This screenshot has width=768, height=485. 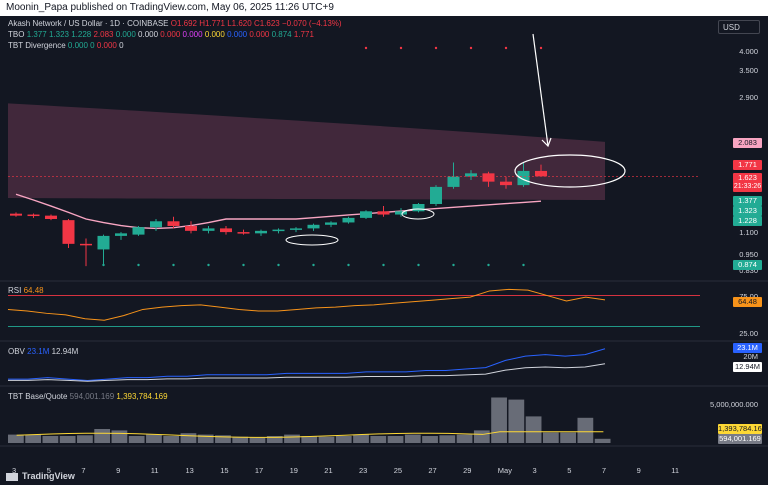 What do you see at coordinates (747, 302) in the screenshot?
I see `rsi-tag: 64.48` at bounding box center [747, 302].